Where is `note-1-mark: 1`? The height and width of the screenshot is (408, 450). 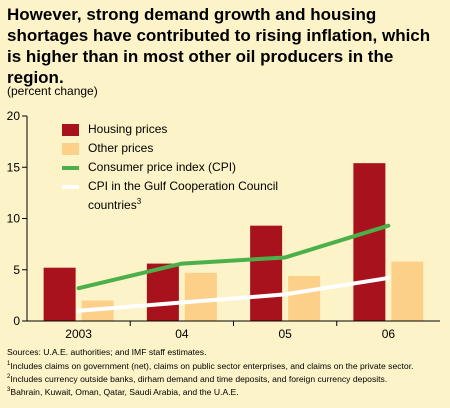
note-1-mark: 1 is located at coordinates (9, 363).